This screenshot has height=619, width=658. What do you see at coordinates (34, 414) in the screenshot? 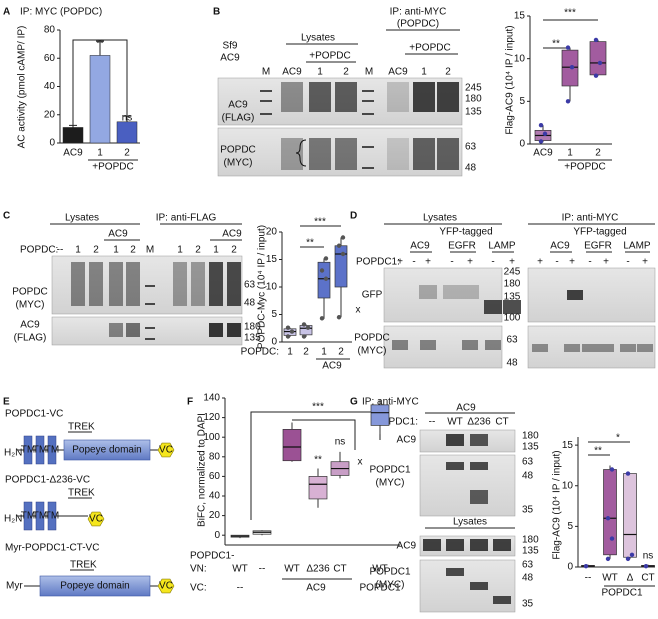
I see `diagram-label: POPDC1-VC` at bounding box center [34, 414].